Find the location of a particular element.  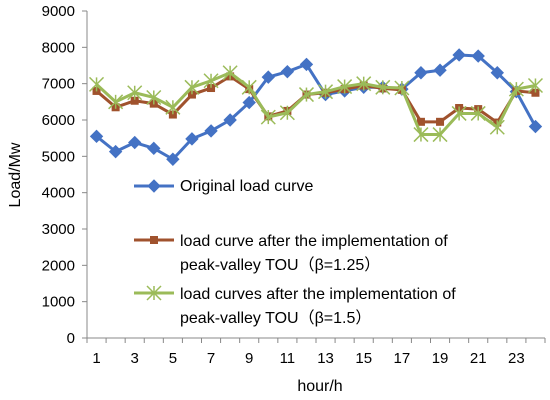

legend-label: load curve after the implementation of is located at coordinates (314, 241).